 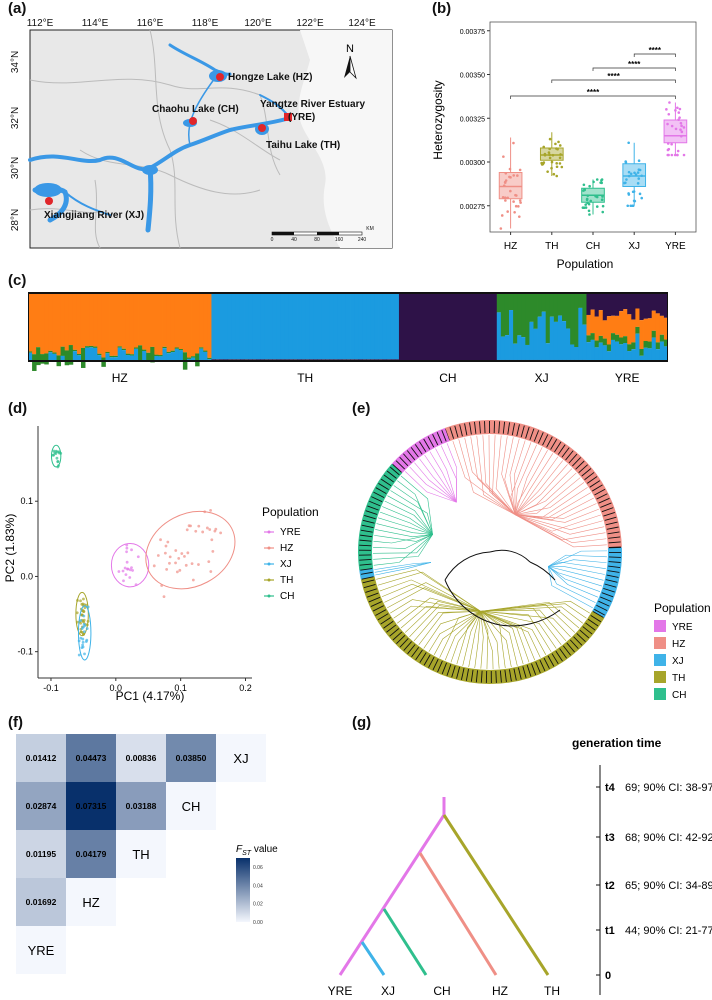 What do you see at coordinates (193, 121) in the screenshot?
I see `site-marker-ch` at bounding box center [193, 121].